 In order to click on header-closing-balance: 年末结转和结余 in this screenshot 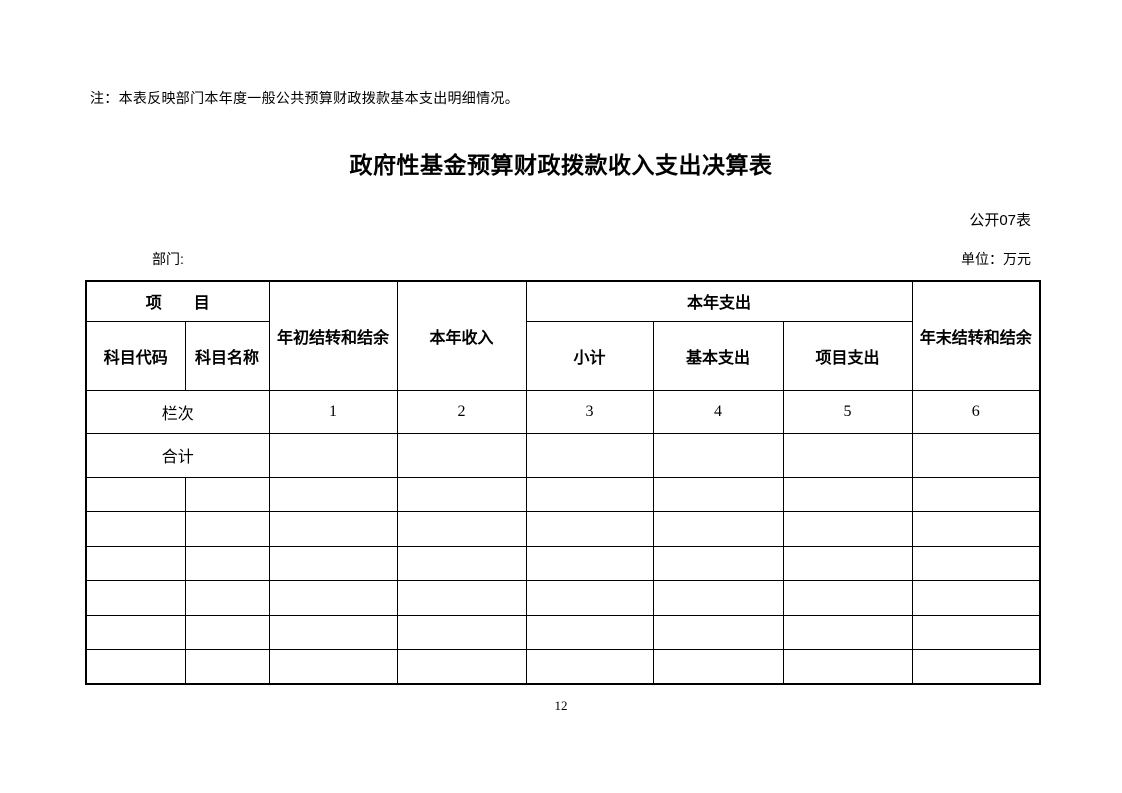, I will do `click(976, 335)`.